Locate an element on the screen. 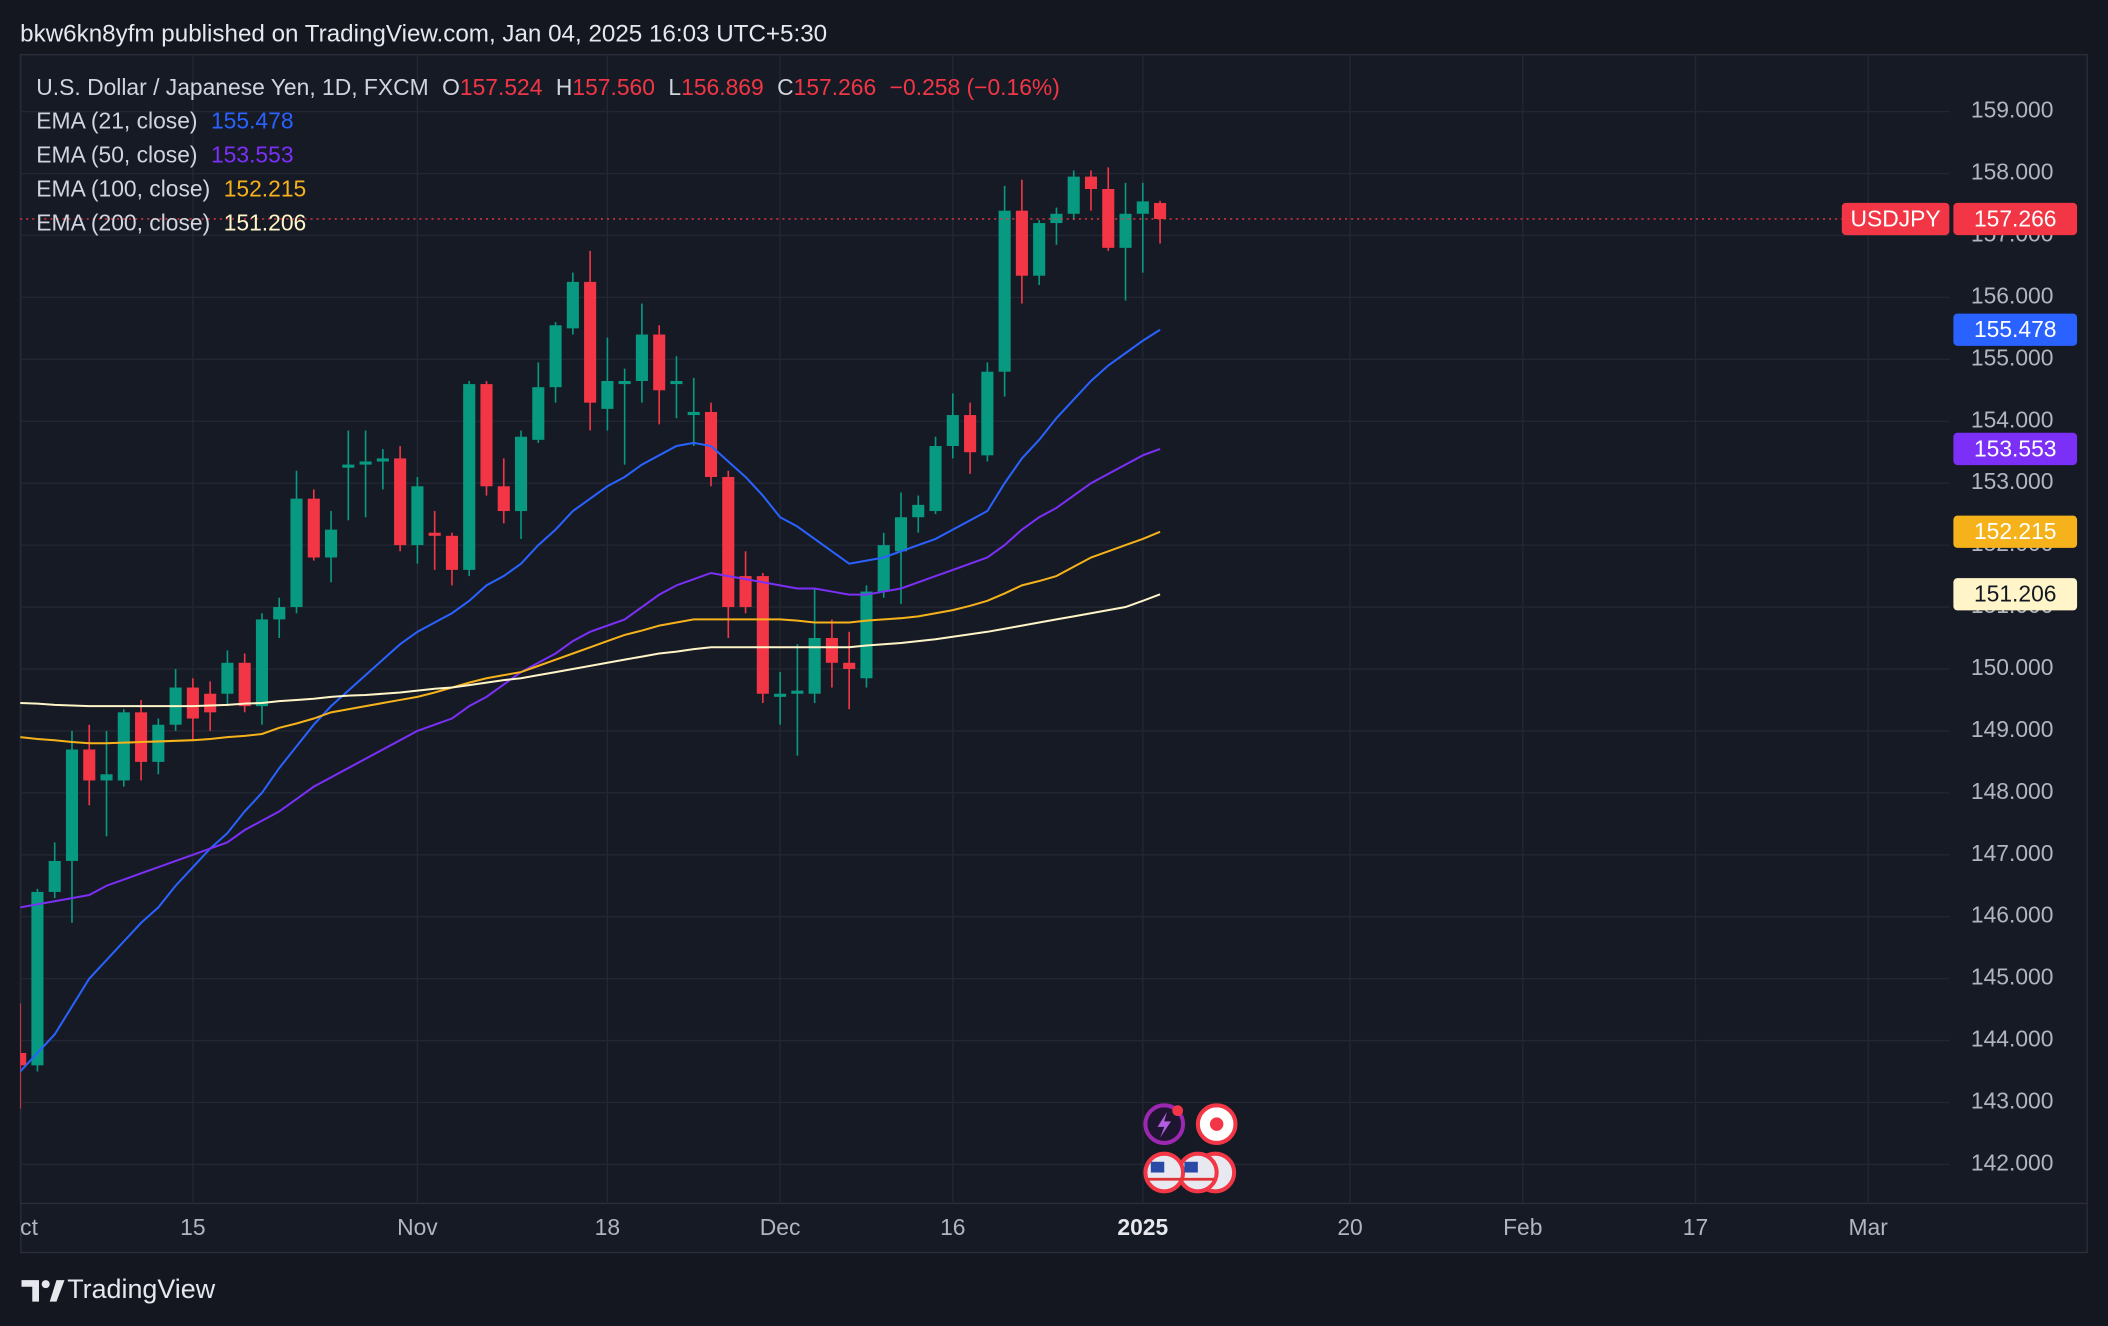  flag-canton is located at coordinates (1157, 1167).